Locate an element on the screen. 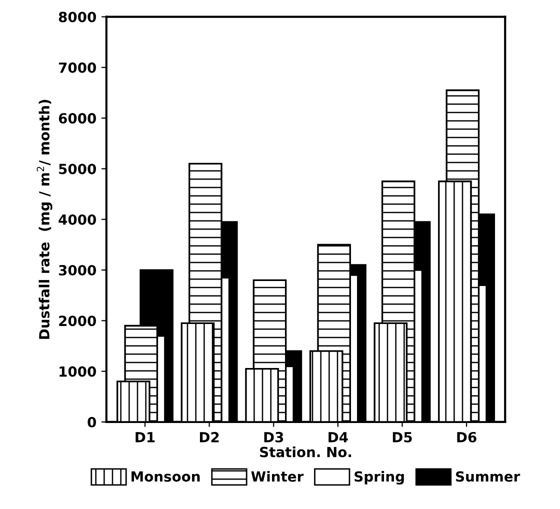 The width and height of the screenshot is (560, 509). x-tick-label: D1 is located at coordinates (145, 437).